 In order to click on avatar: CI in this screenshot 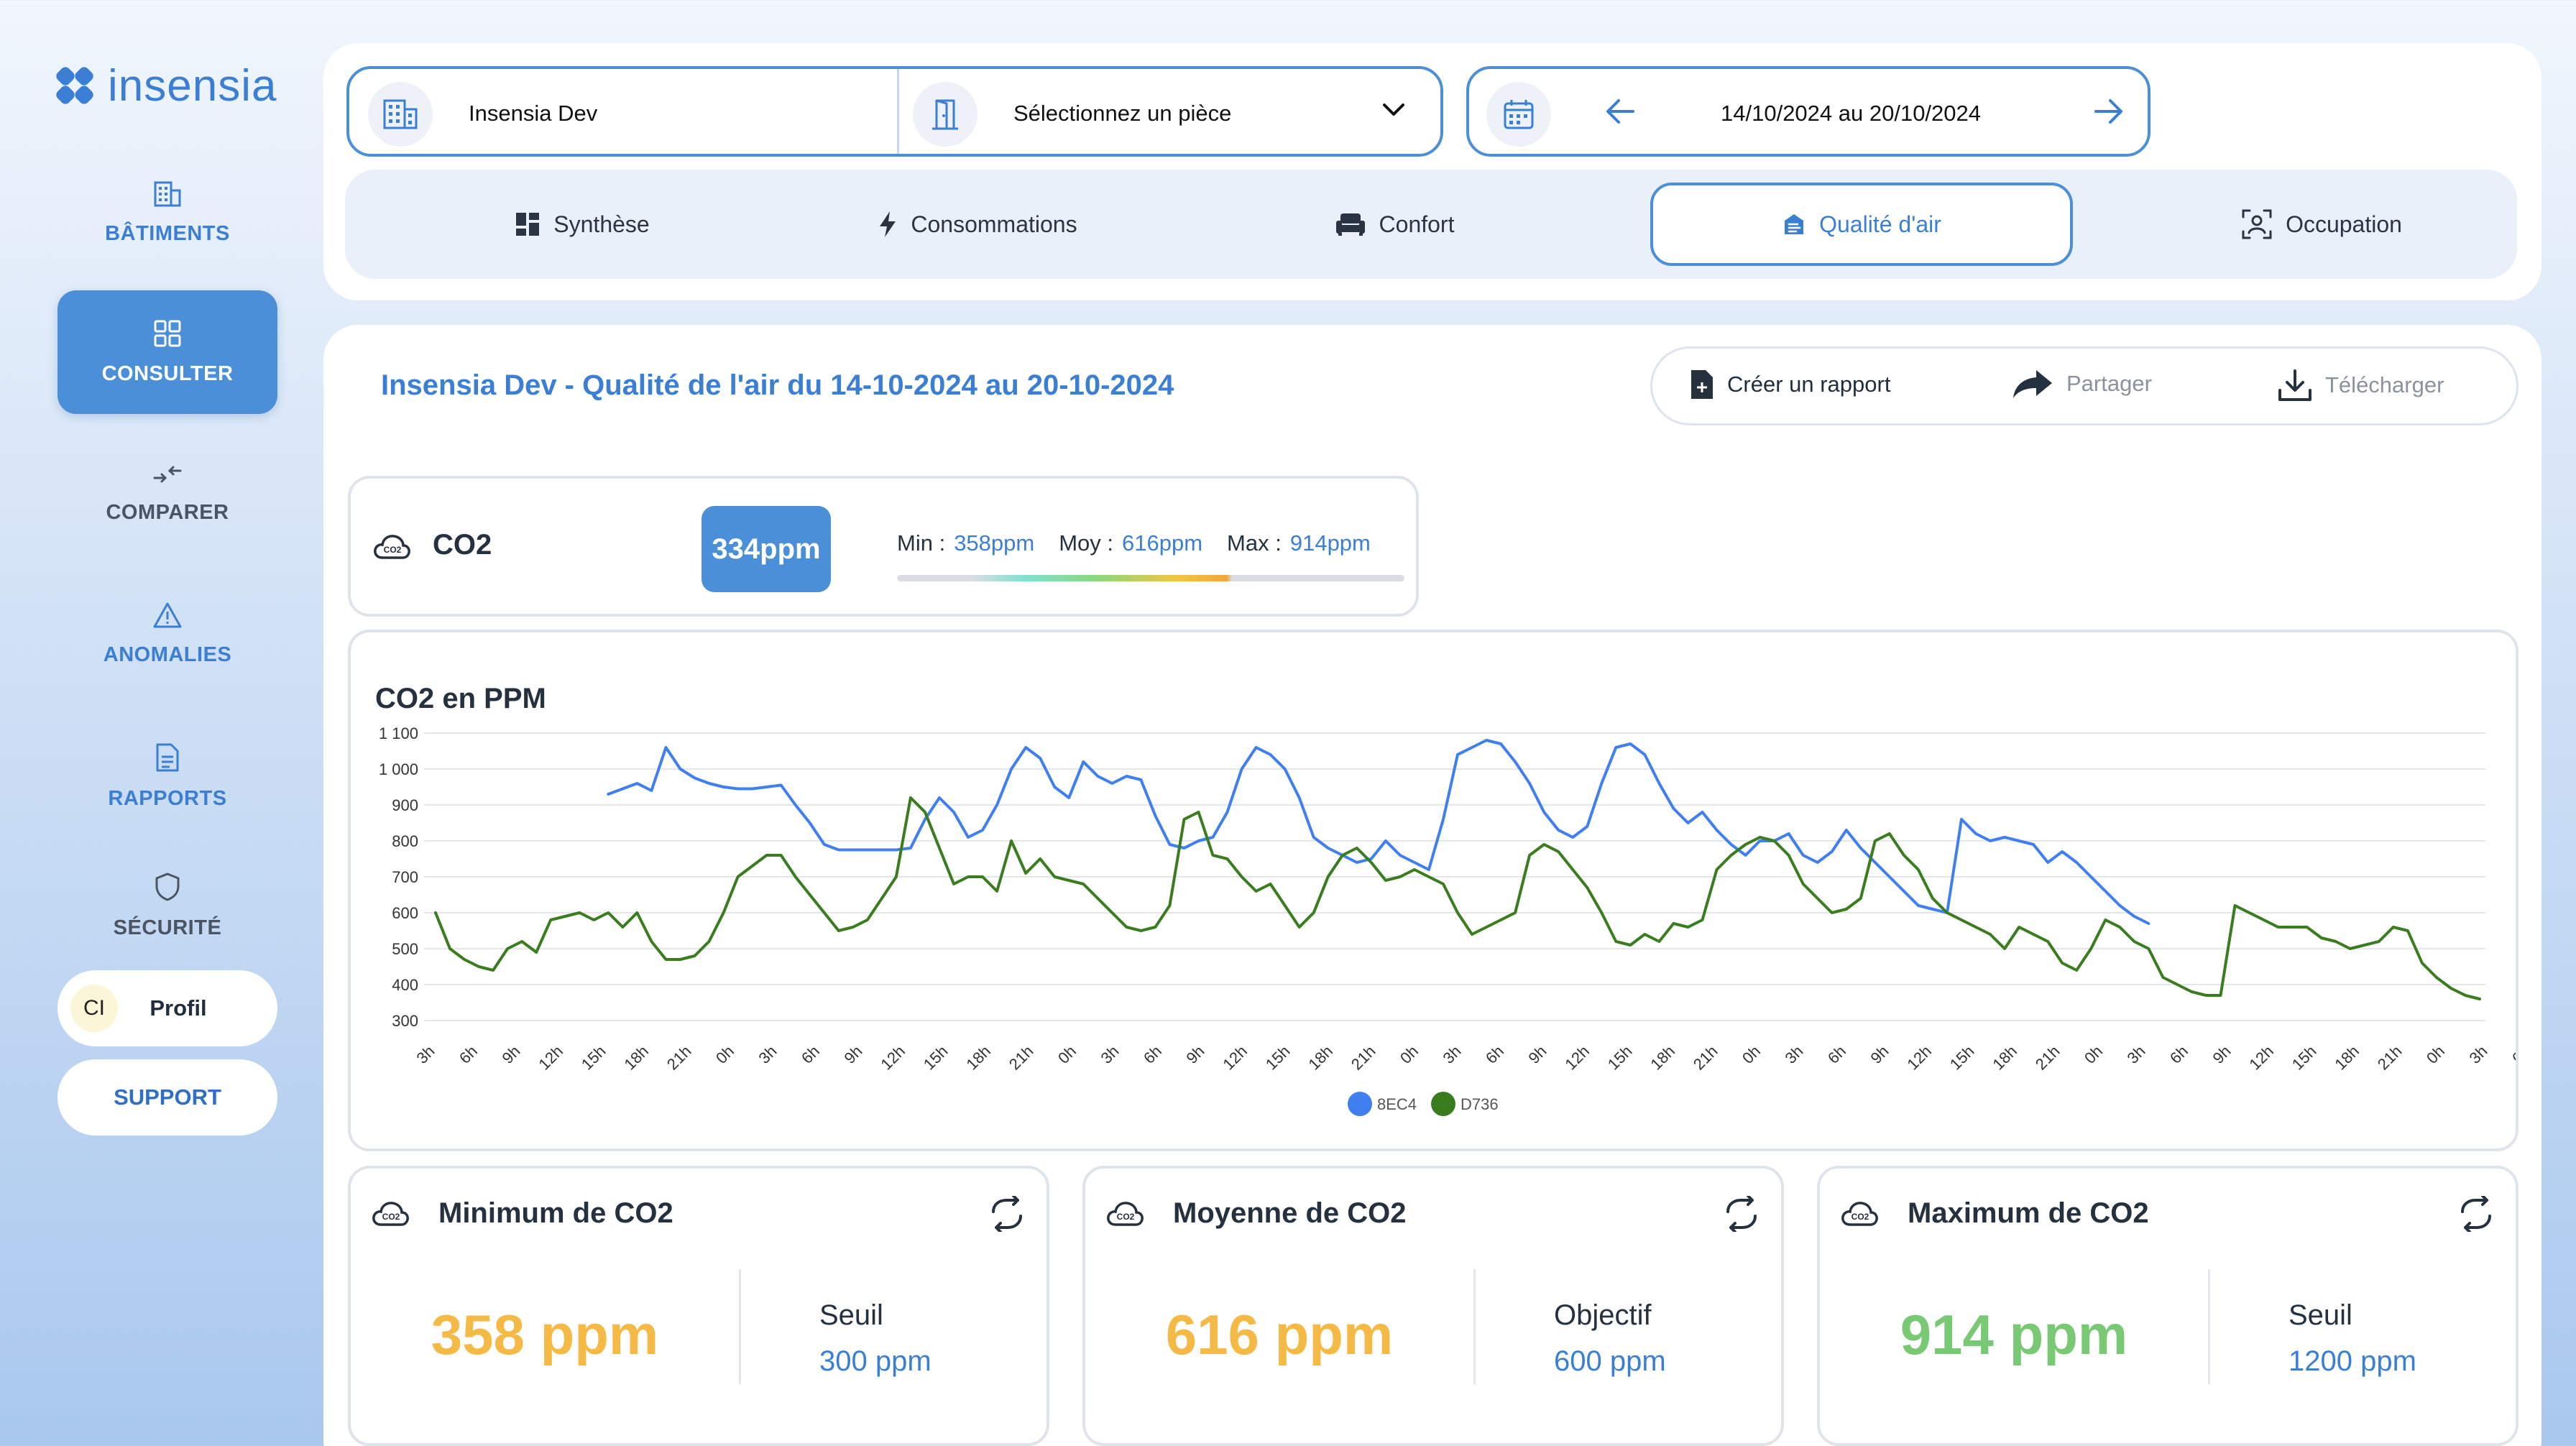, I will do `click(94, 1008)`.